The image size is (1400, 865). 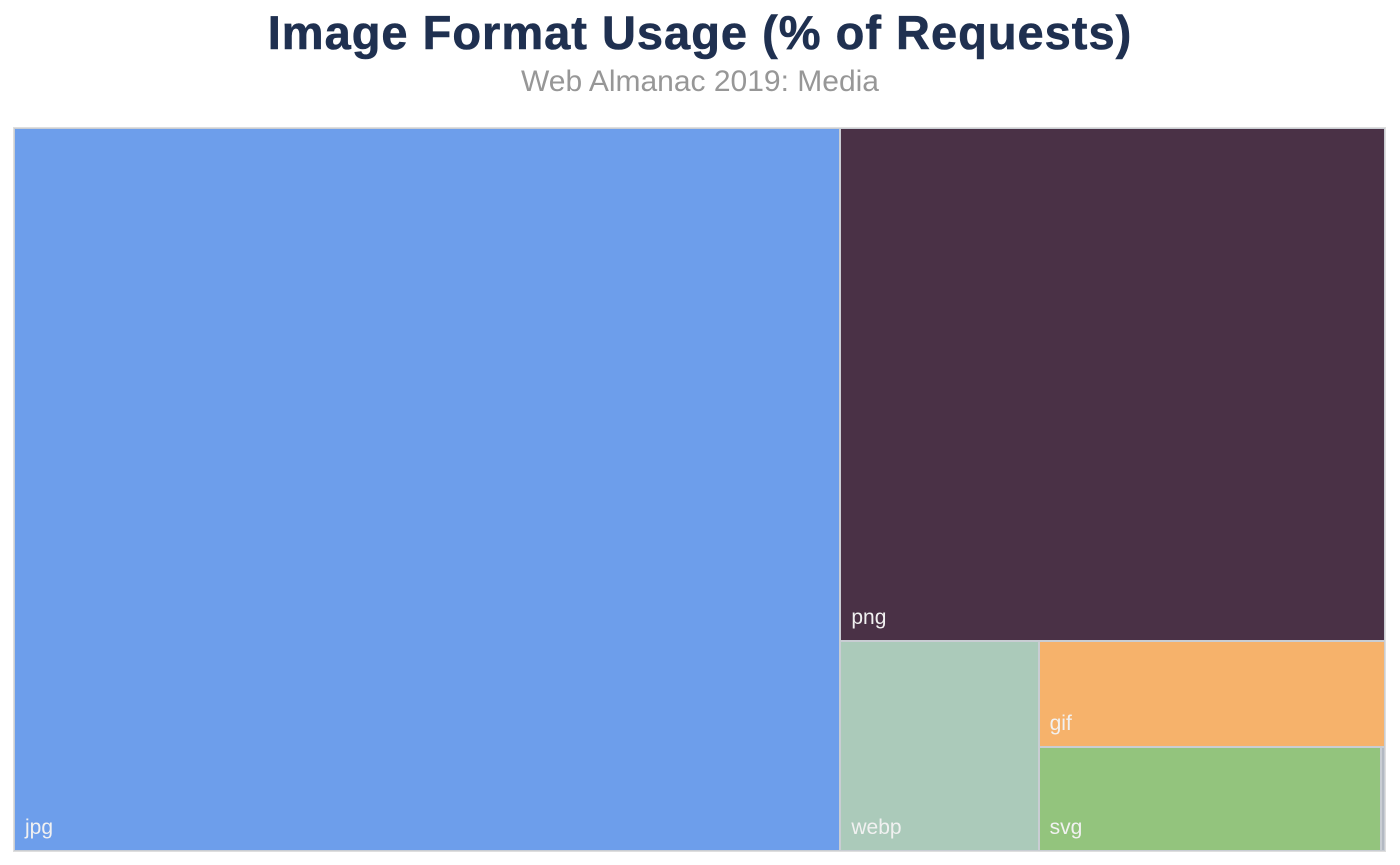 What do you see at coordinates (1383, 798) in the screenshot?
I see `treemap-cell-other` at bounding box center [1383, 798].